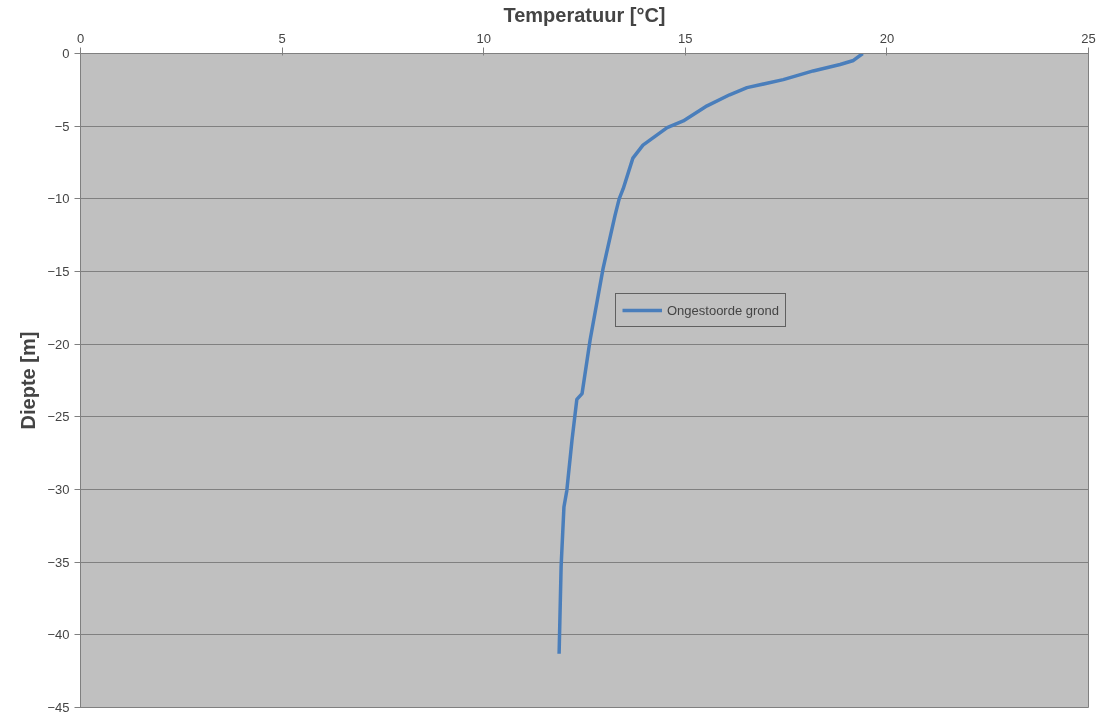 The image size is (1106, 717). Describe the element at coordinates (28, 380) in the screenshot. I see `y-axis-title: Diepte [m]` at that location.